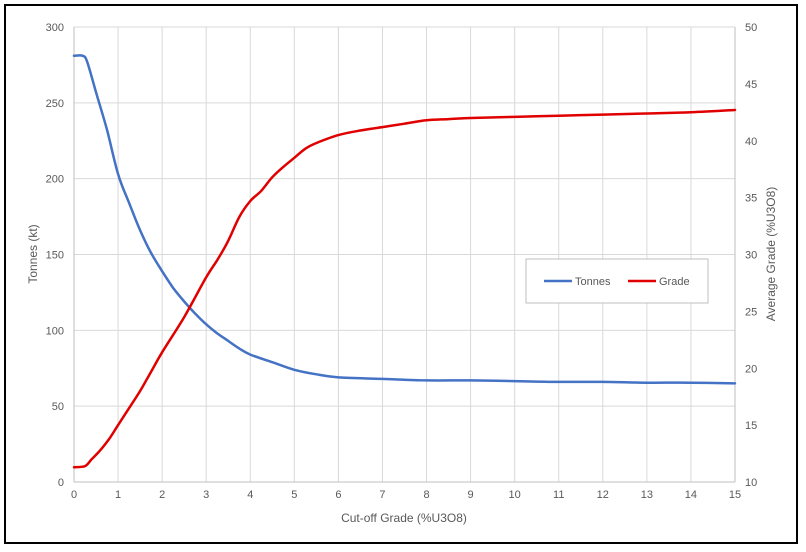  Describe the element at coordinates (751, 312) in the screenshot. I see `y-right-tick-label: 25` at that location.